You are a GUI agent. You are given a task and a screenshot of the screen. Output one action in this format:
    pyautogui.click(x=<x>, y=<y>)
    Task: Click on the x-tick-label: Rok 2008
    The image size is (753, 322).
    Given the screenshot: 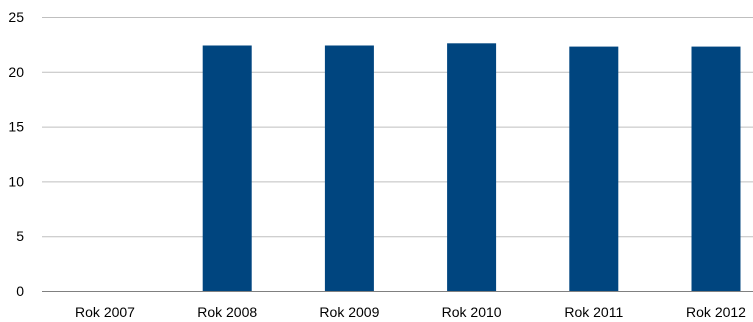 What is the action you would take?
    pyautogui.click(x=227, y=312)
    